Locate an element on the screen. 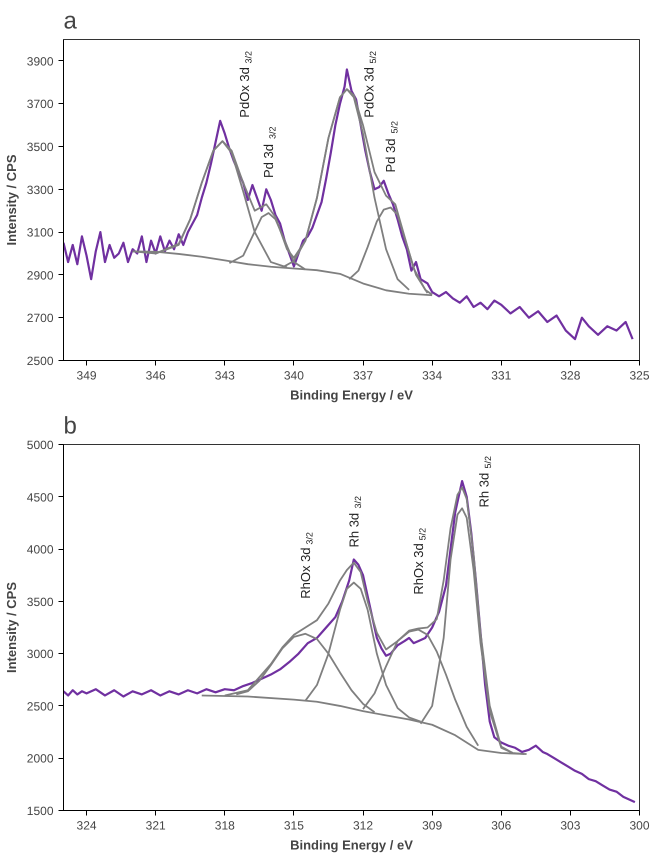 The height and width of the screenshot is (858, 664). y-tick-label: 2000 is located at coordinates (40, 759).